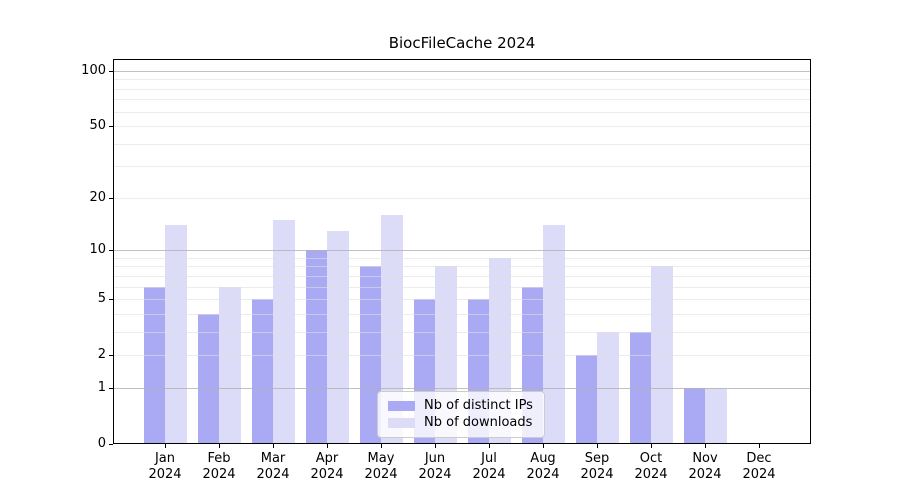 This screenshot has width=900, height=500. I want to click on legend-item-distinct-ips: Nb of distinct IPs, so click(461, 405).